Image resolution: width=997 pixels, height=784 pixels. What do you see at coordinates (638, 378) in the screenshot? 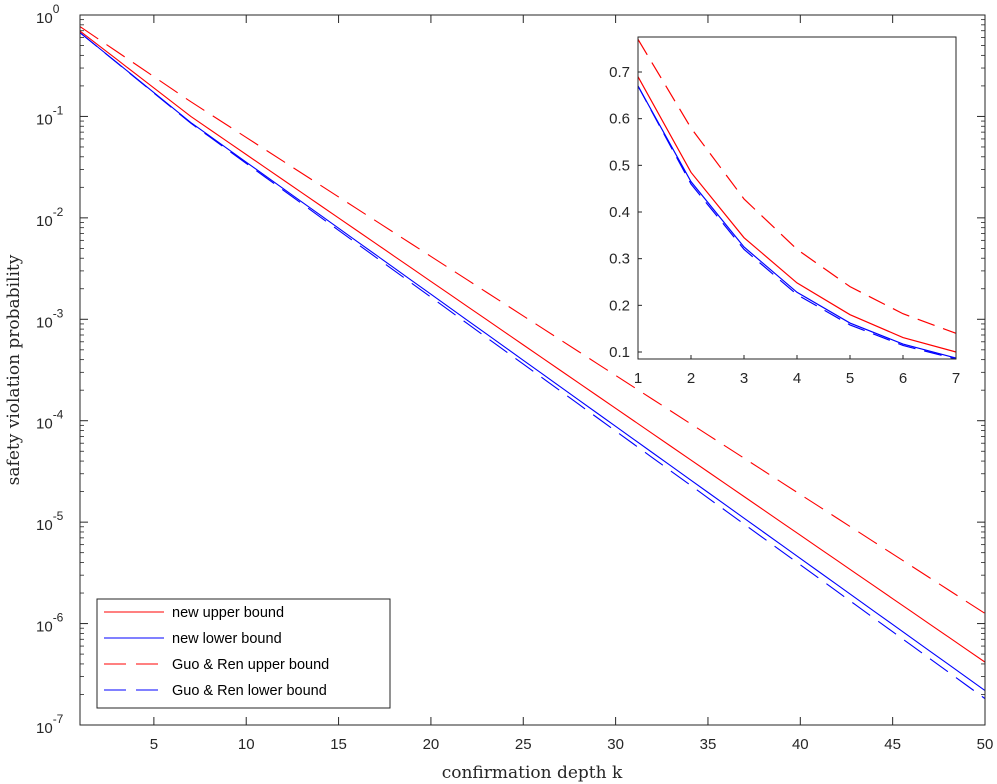
I see `inset-x-tick-label: 1` at bounding box center [638, 378].